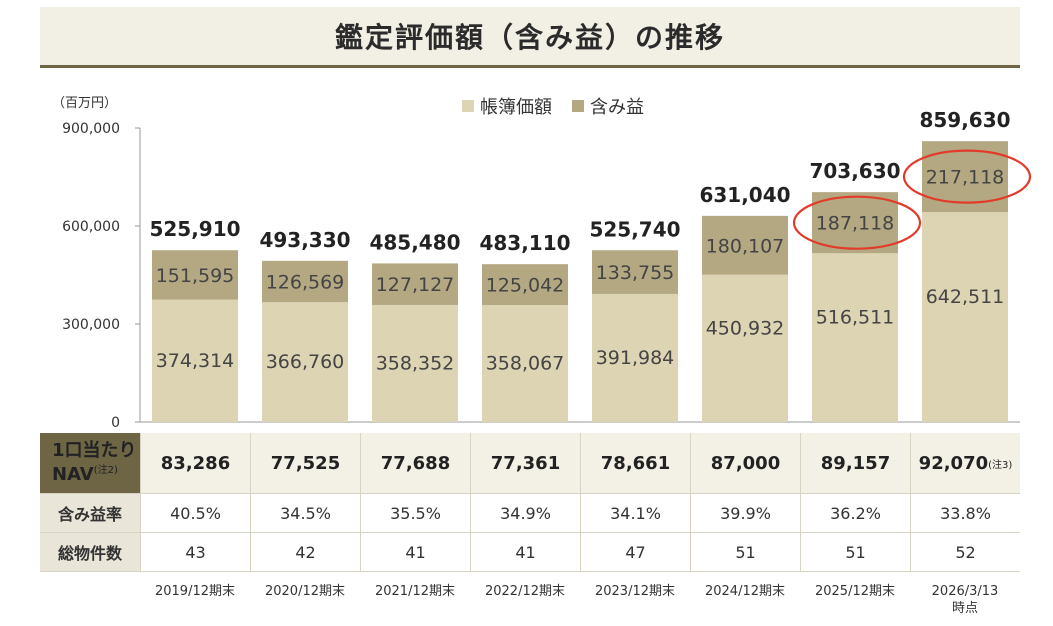  I want to click on nav-value: 77,688, so click(415, 463).